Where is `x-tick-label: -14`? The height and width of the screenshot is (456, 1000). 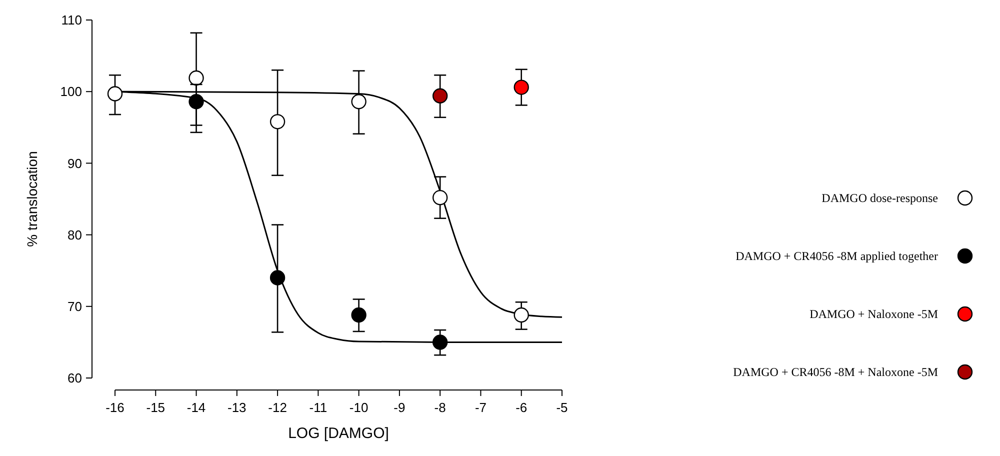
x-tick-label: -14 is located at coordinates (196, 407).